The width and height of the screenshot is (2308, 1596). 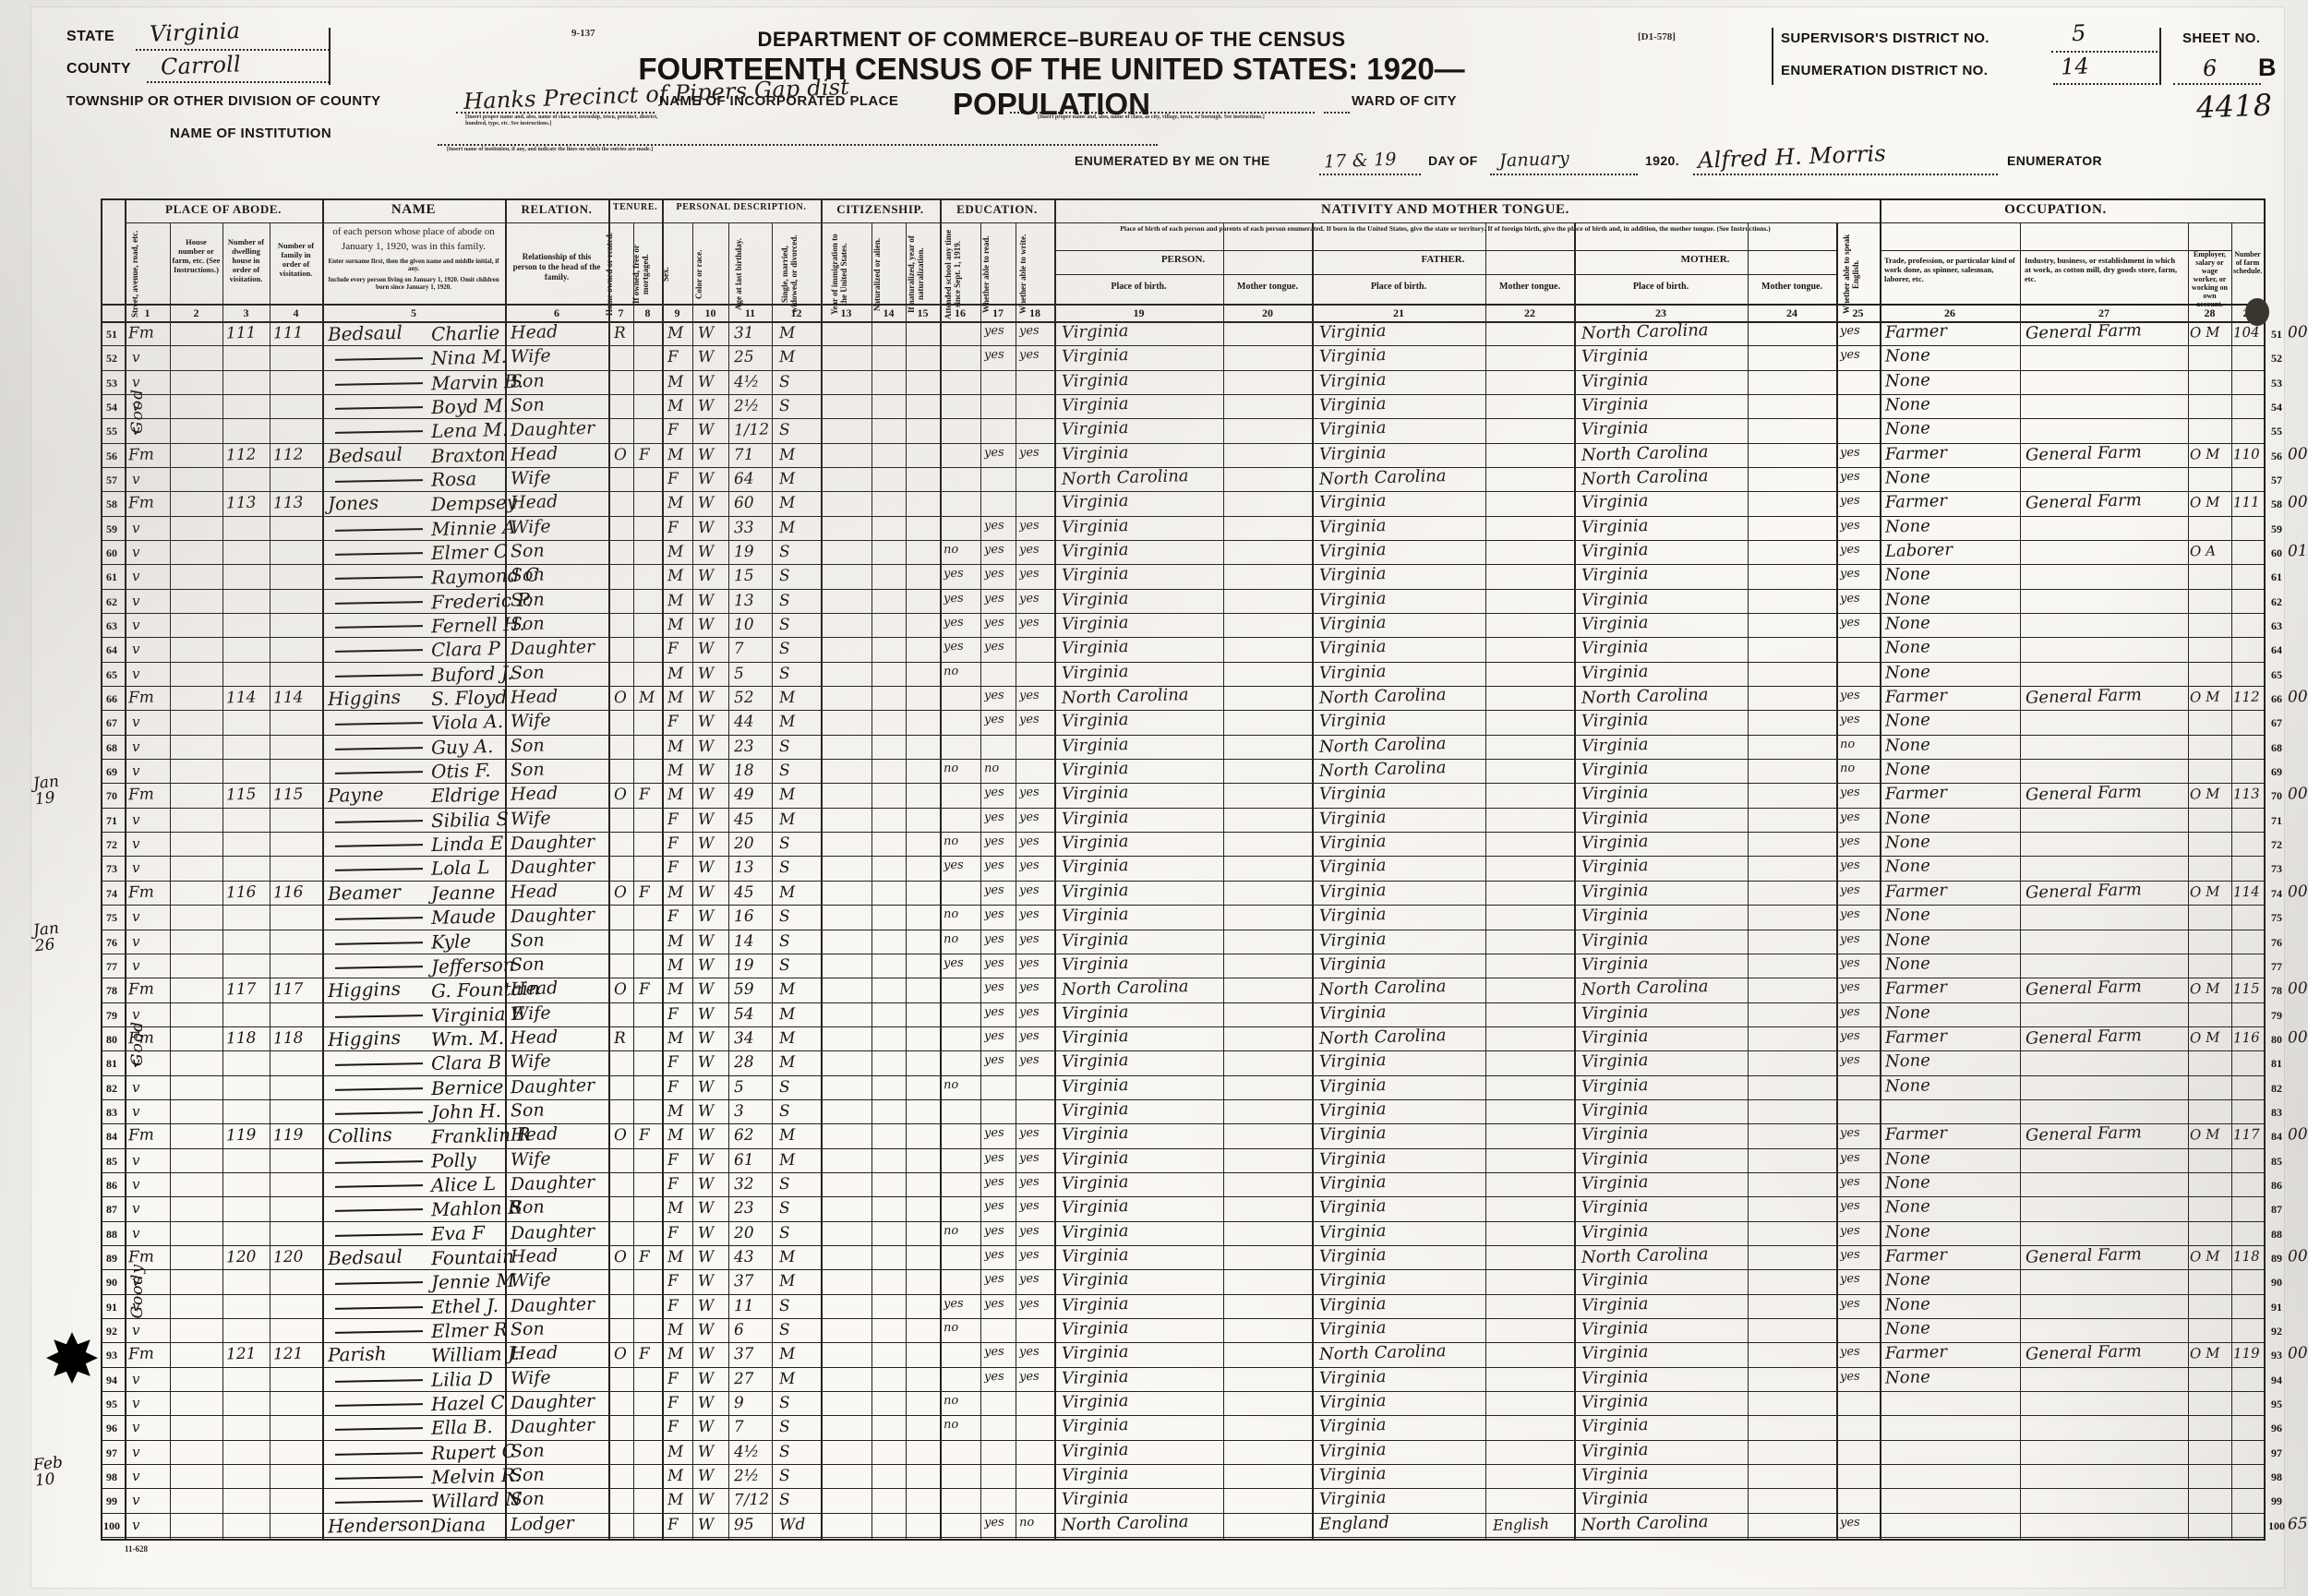 What do you see at coordinates (472, 965) in the screenshot?
I see `given-name: Jefferson` at bounding box center [472, 965].